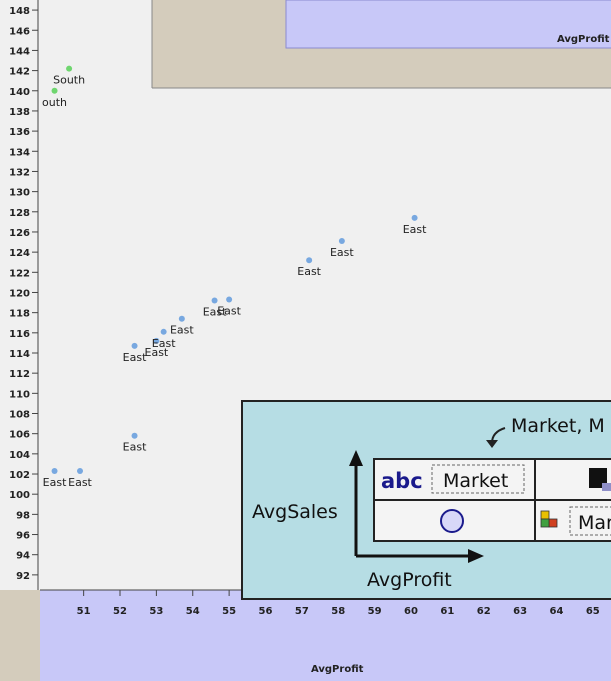 Image resolution: width=611 pixels, height=681 pixels. I want to click on color-field-label: Mar, so click(594, 523).